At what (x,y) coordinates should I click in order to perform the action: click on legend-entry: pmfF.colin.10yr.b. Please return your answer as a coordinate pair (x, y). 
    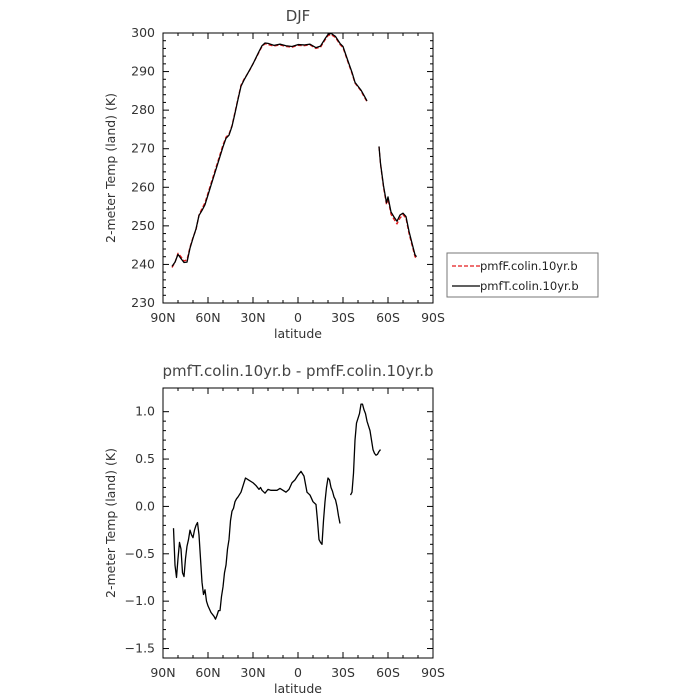
    Looking at the image, I should click on (529, 266).